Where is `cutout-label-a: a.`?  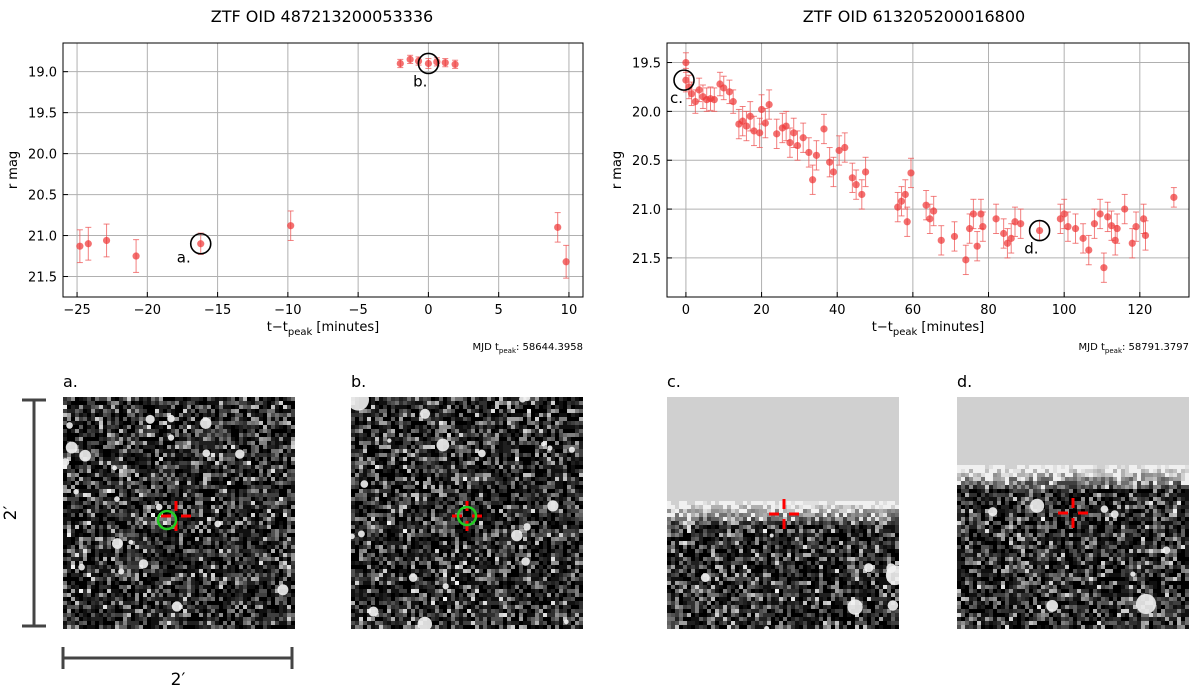 cutout-label-a: a. is located at coordinates (70, 381).